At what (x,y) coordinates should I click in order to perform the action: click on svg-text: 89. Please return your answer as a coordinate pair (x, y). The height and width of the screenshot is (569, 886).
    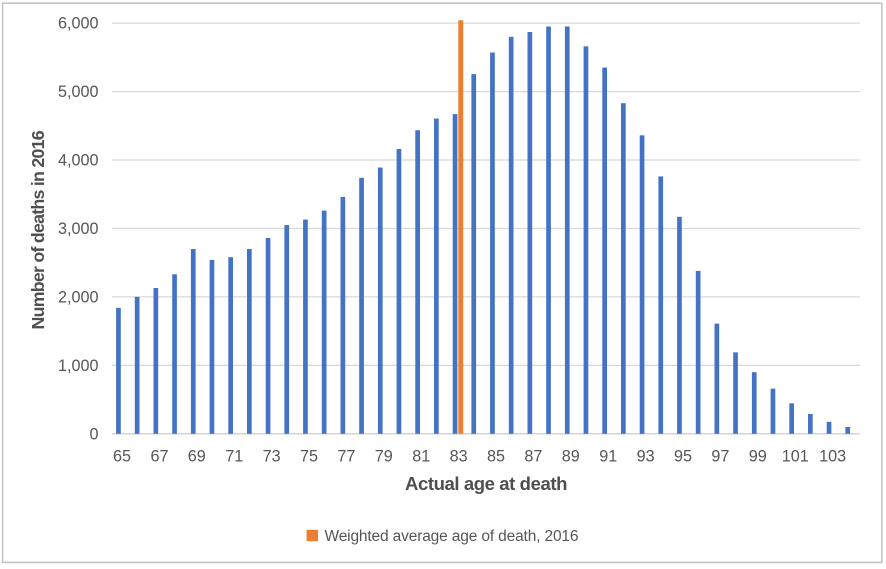
    Looking at the image, I should click on (571, 456).